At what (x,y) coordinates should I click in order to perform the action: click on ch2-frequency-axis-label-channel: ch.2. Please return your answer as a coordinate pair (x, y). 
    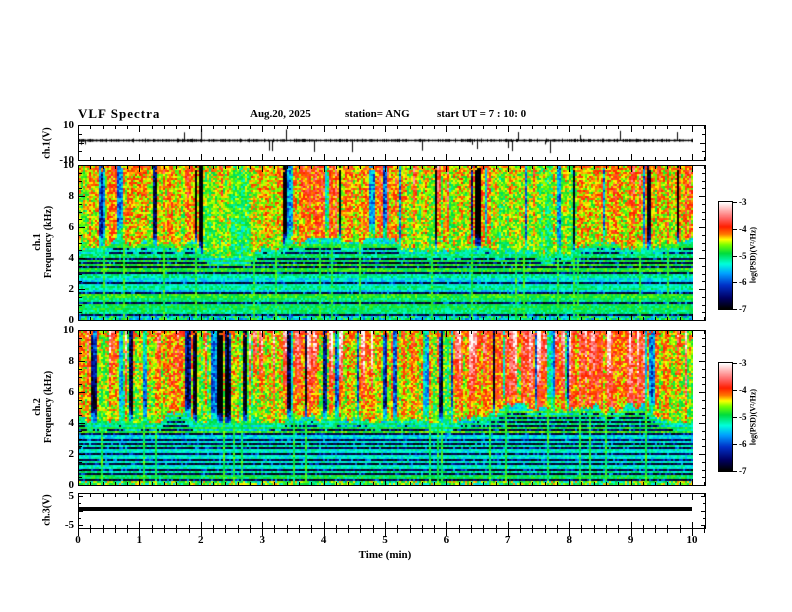
    Looking at the image, I should click on (37, 407).